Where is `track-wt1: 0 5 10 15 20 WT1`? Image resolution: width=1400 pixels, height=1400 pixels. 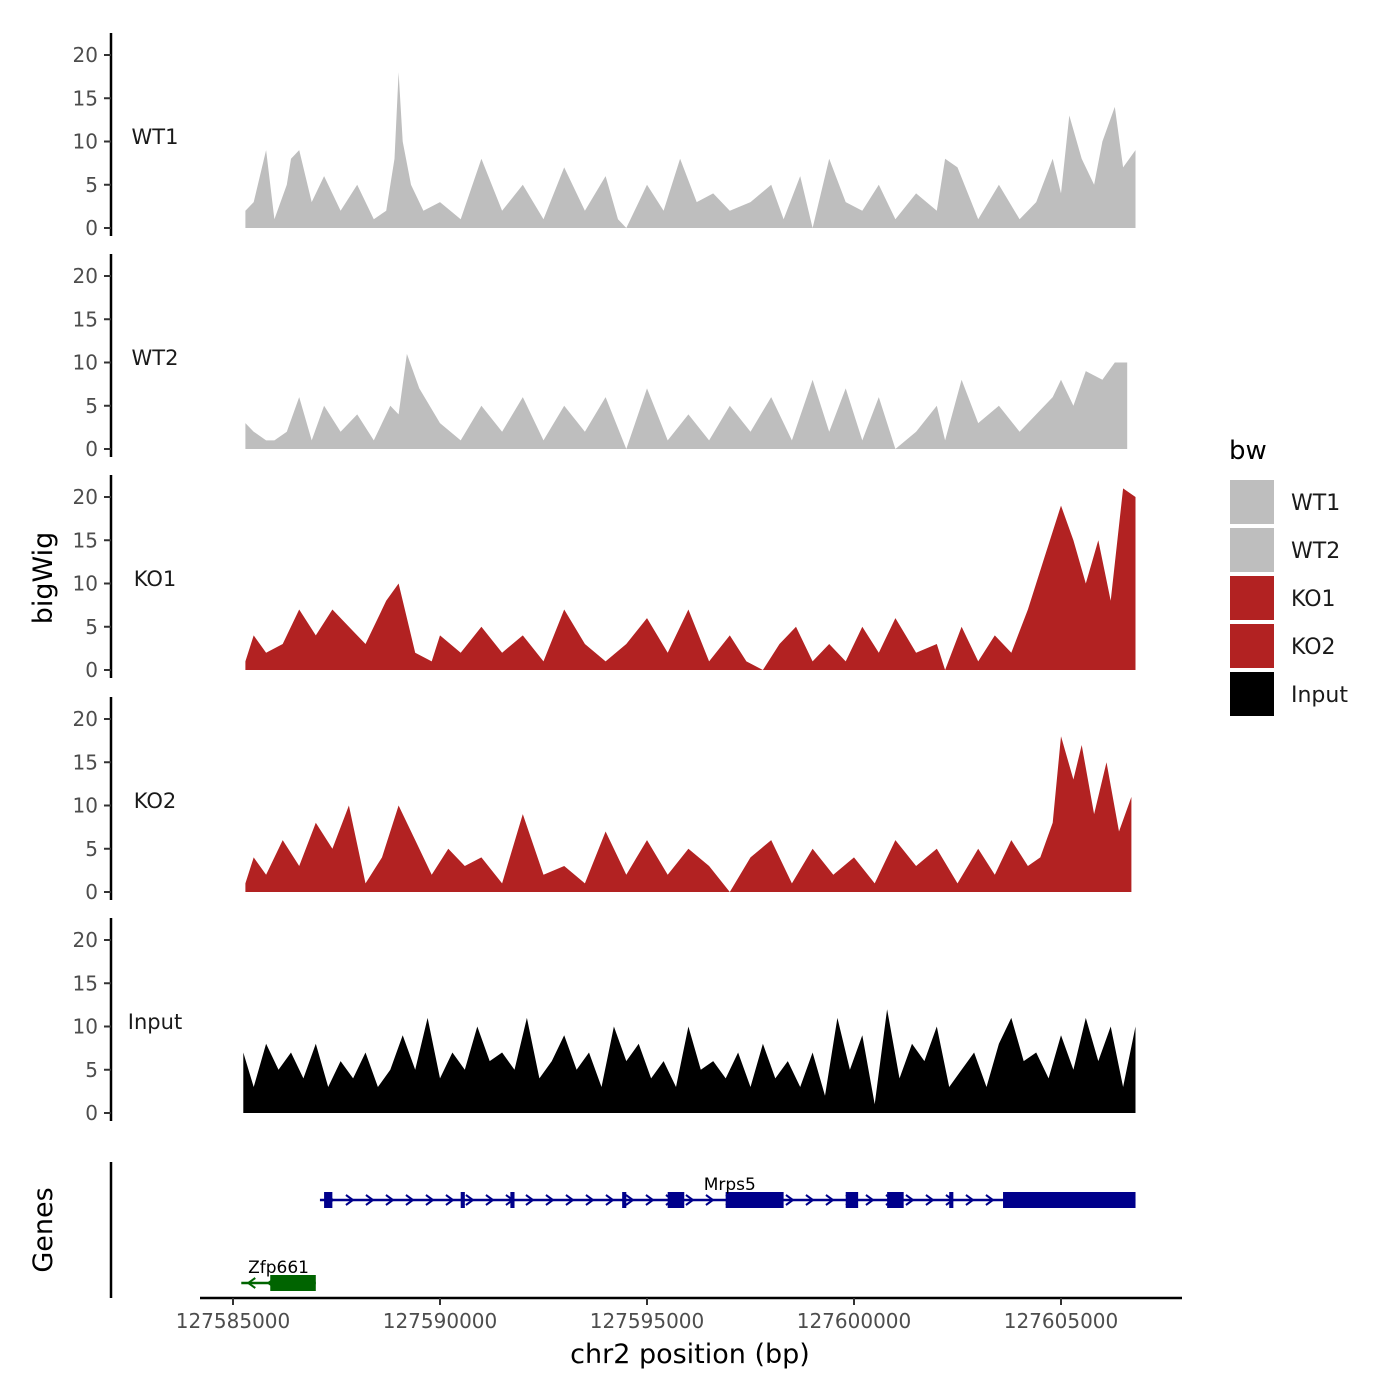 track-wt1: 0 5 10 15 20 WT1 is located at coordinates (604, 136).